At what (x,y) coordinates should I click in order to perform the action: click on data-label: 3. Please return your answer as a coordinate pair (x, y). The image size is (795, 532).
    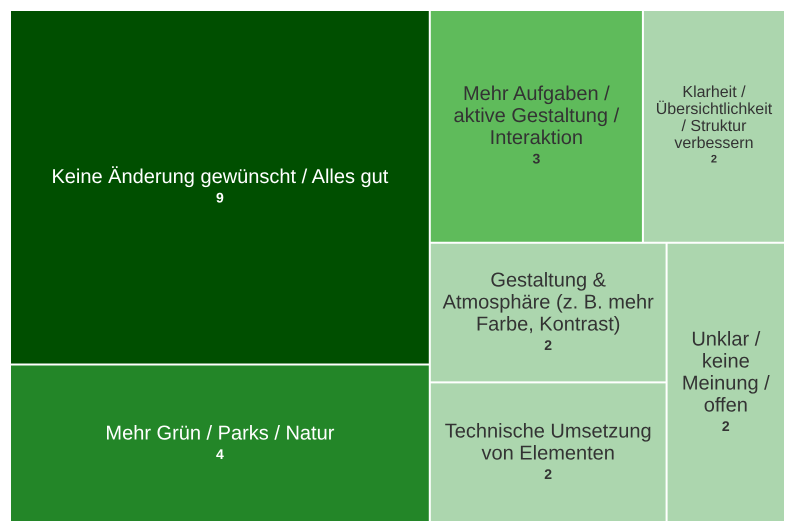
    Looking at the image, I should click on (536, 158).